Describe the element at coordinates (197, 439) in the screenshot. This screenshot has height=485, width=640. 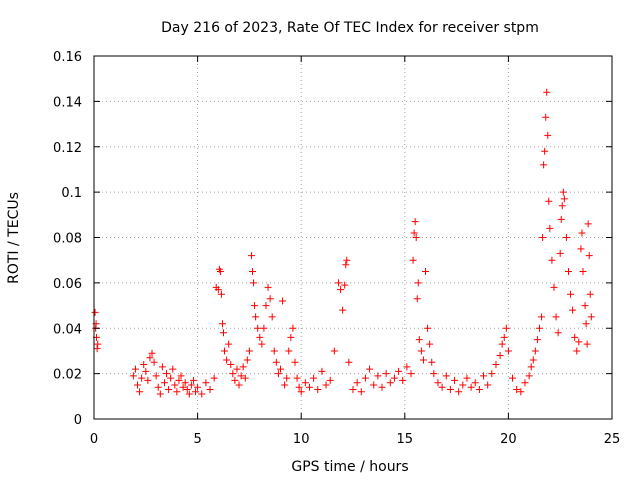
I see `x-tick-label: 5` at that location.